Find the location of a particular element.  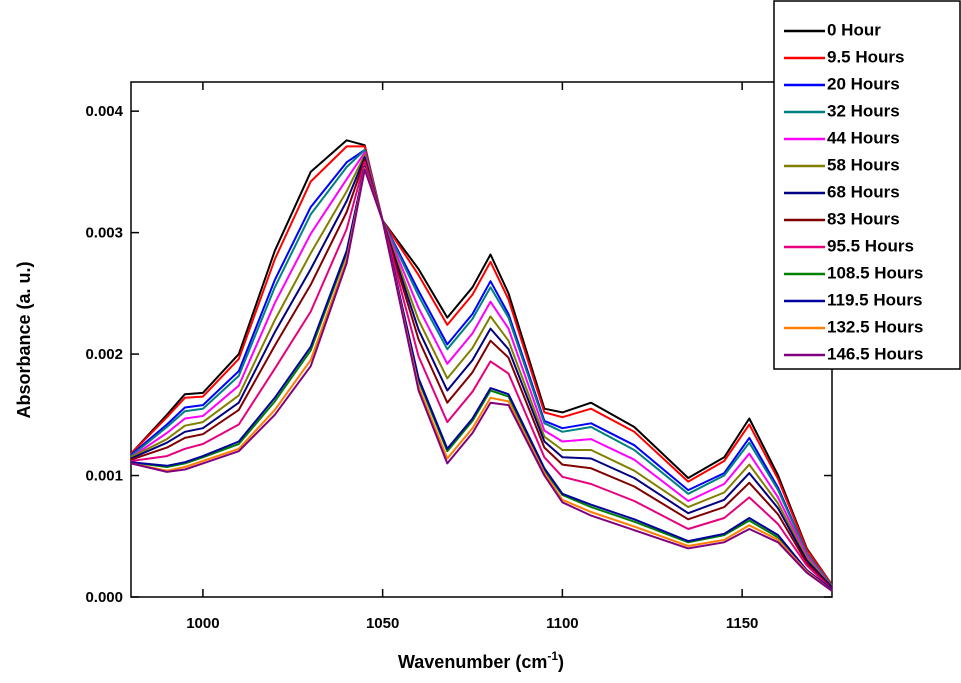

x-title-end: ) is located at coordinates (561, 662).